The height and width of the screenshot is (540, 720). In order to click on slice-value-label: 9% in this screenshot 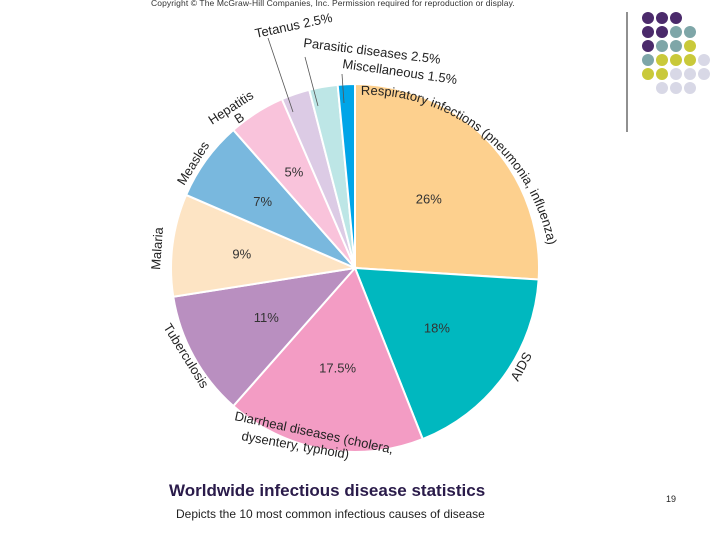, I will do `click(241, 254)`.